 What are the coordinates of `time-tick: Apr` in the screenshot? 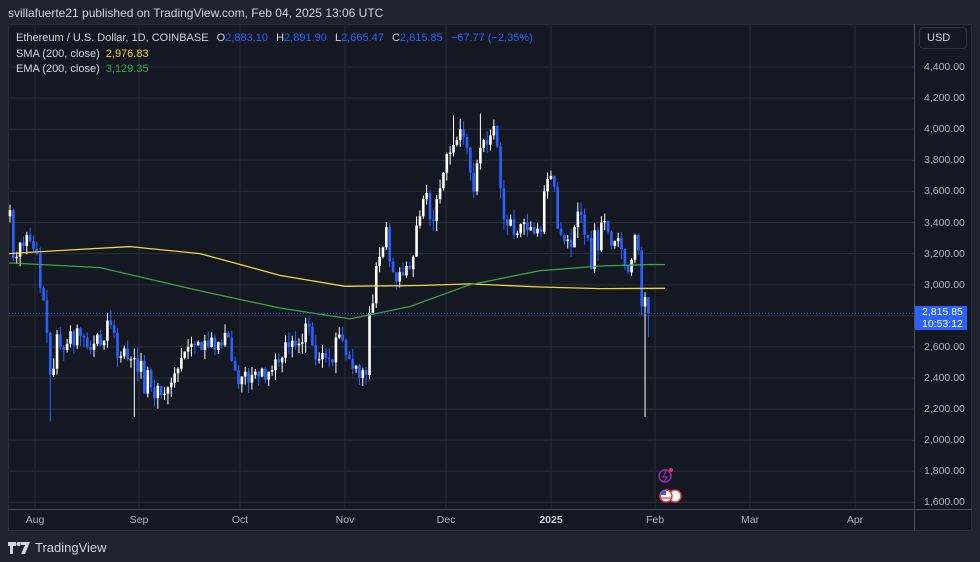 It's located at (855, 520).